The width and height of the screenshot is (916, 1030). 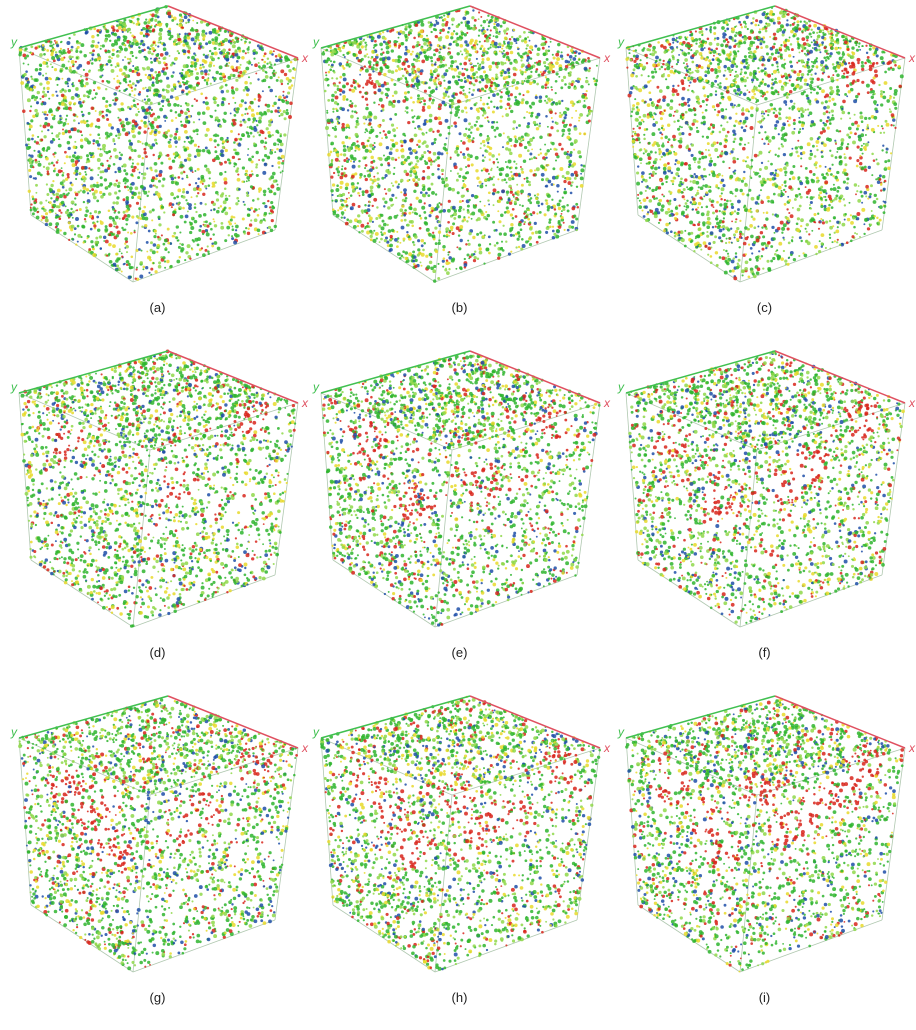 What do you see at coordinates (157, 997) in the screenshot?
I see `panel-caption: (g)` at bounding box center [157, 997].